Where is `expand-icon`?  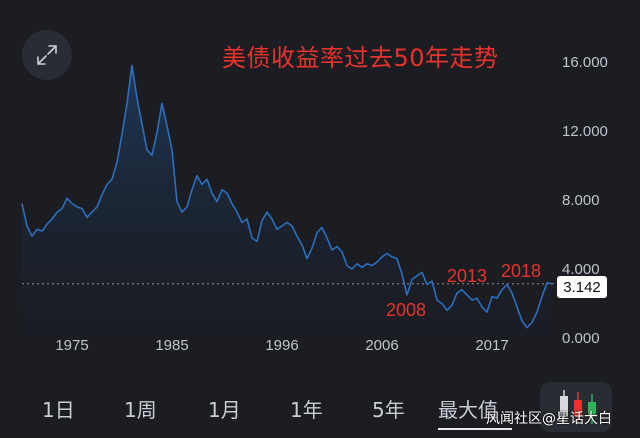
expand-icon is located at coordinates (47, 55).